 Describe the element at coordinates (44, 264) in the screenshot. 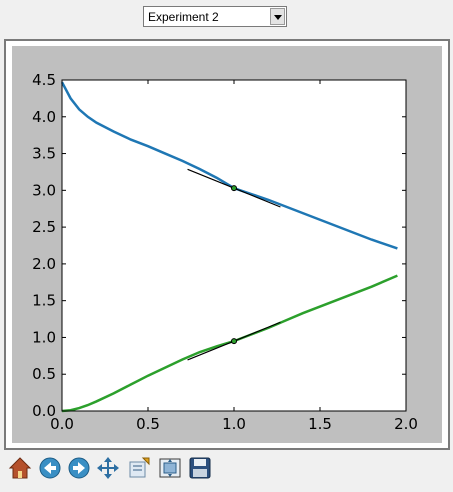

I see `y-tick-label: 2.0` at that location.